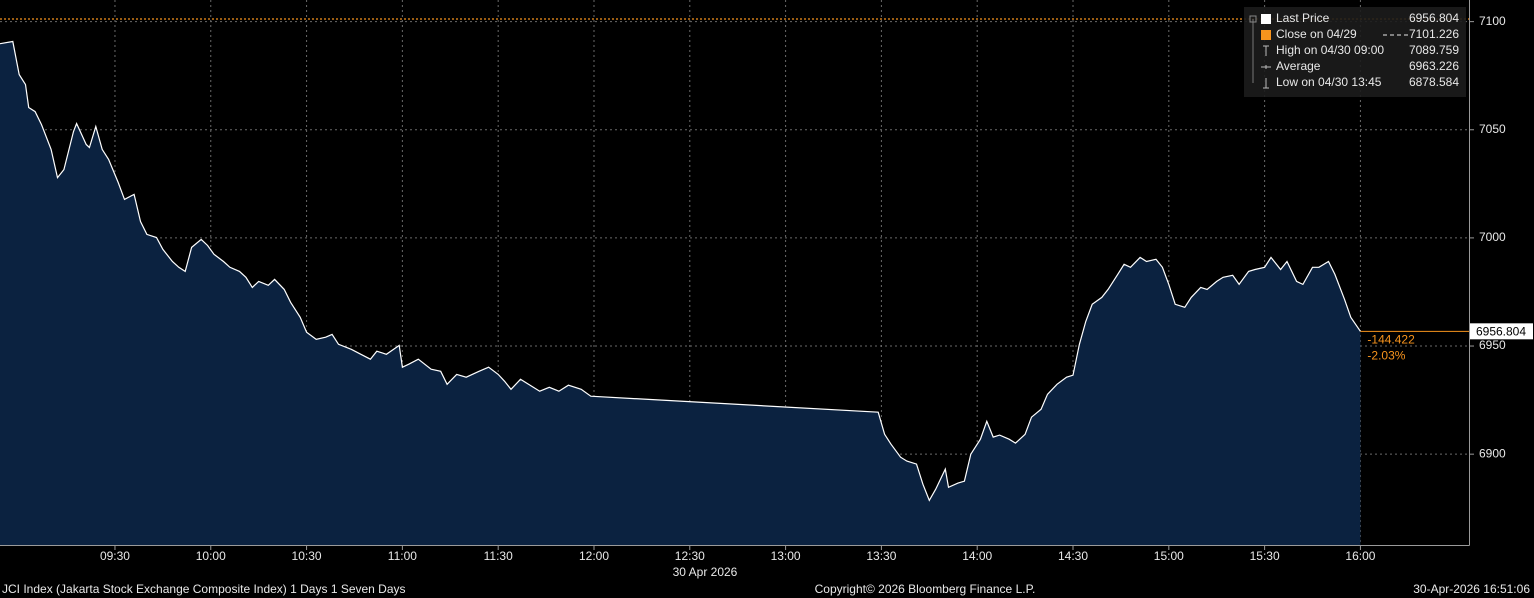 Image resolution: width=1534 pixels, height=598 pixels. I want to click on x-sublabel: 30 Apr 2026, so click(705, 572).